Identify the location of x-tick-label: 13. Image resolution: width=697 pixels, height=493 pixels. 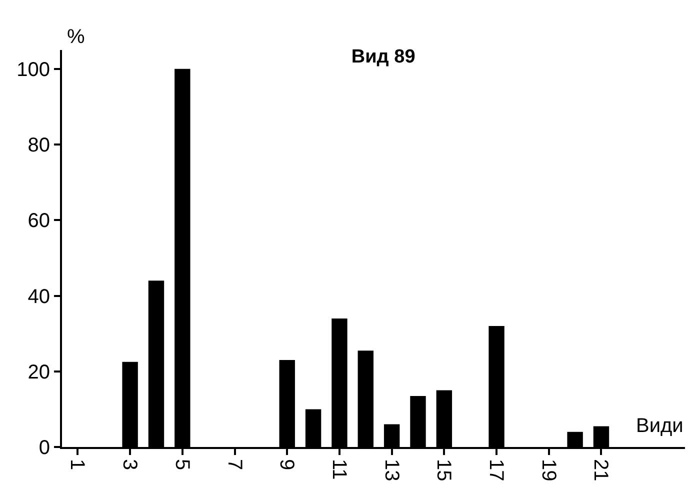
(391, 470).